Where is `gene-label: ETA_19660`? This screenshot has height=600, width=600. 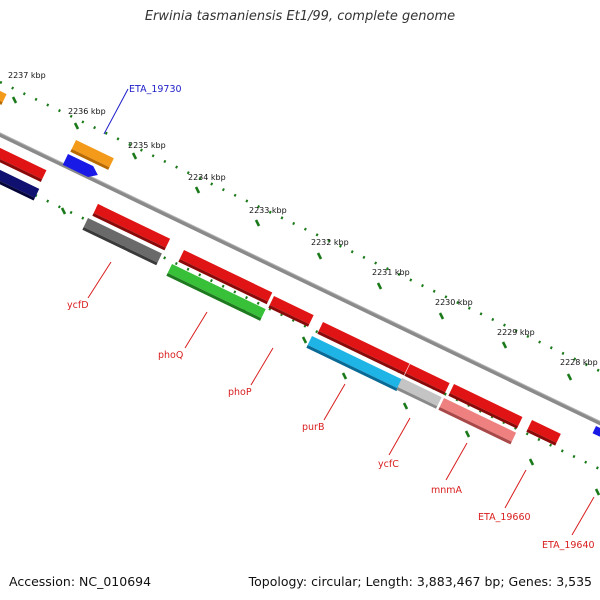 gene-label: ETA_19660 is located at coordinates (504, 517).